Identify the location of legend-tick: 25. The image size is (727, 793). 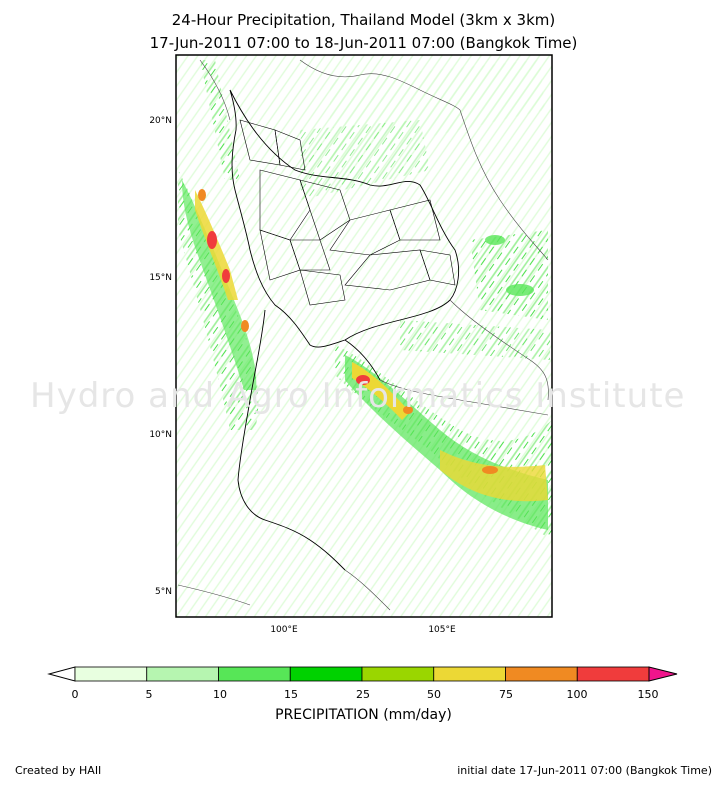
(363, 694).